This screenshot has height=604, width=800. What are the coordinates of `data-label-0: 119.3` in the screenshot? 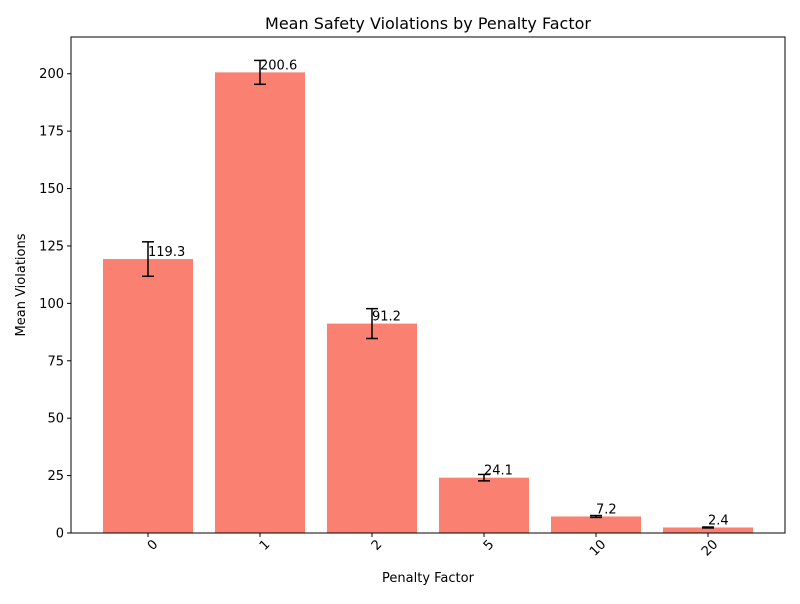 It's located at (166, 252).